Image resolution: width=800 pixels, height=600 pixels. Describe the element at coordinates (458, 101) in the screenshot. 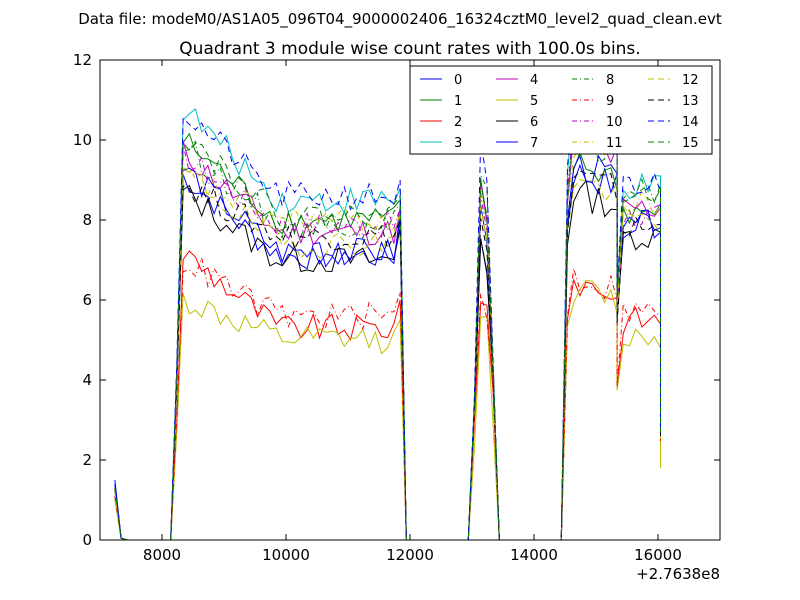

I see `legend-label-1: 1` at that location.